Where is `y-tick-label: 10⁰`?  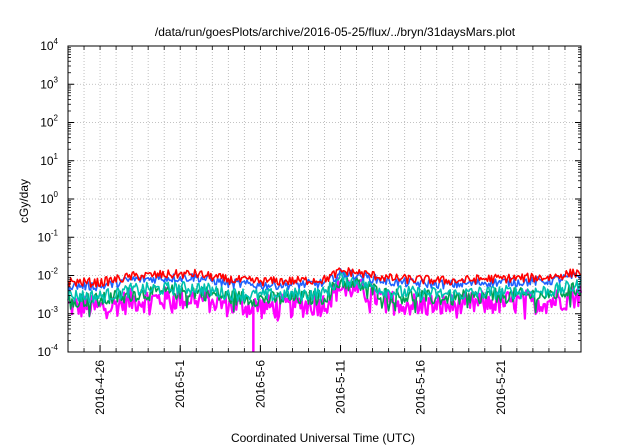 y-tick-label: 10⁰ is located at coordinates (49, 198).